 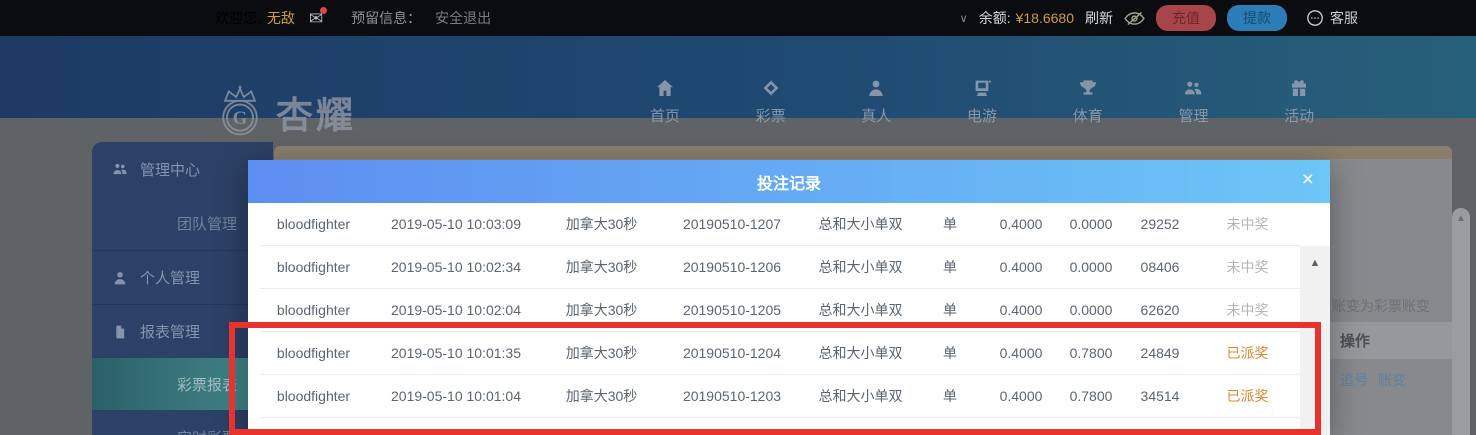 What do you see at coordinates (182, 422) in the screenshot?
I see `sidebar-item-realtime-lottery-report: 实时彩票报表` at bounding box center [182, 422].